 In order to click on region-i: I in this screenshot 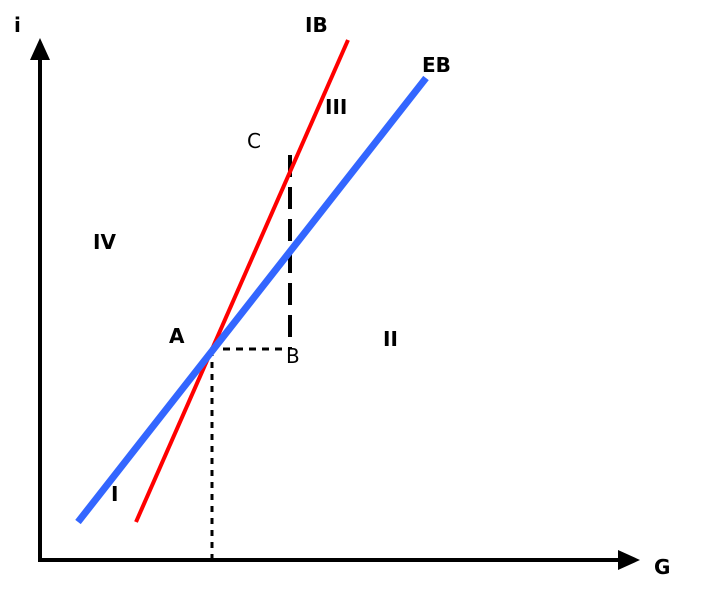, I will do `click(114, 494)`.